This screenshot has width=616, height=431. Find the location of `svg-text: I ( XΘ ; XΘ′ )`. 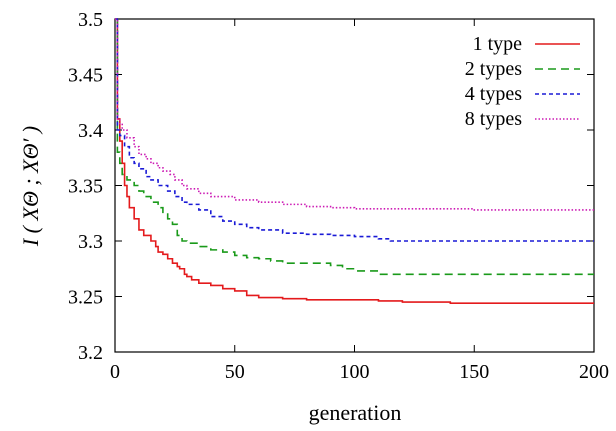

svg-text: I ( XΘ ; XΘ′ ) is located at coordinates (30, 186).